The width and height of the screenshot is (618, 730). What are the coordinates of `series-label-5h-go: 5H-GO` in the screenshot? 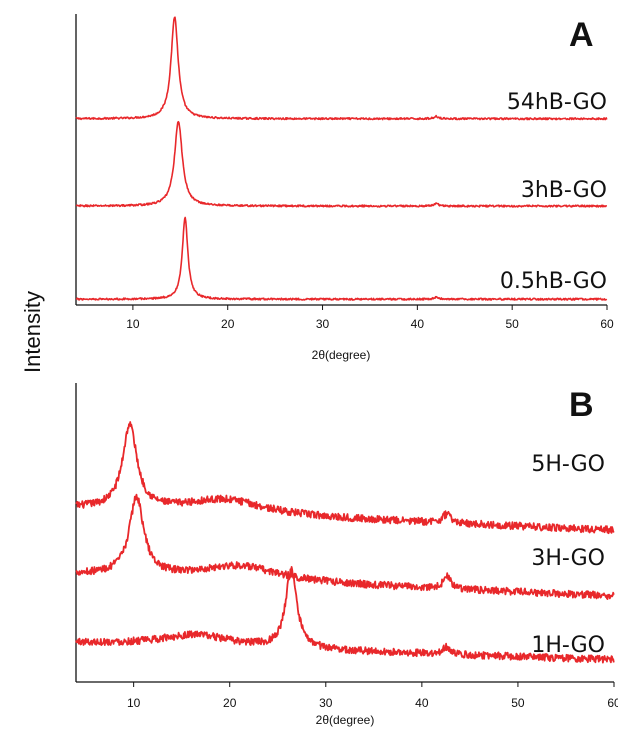 It's located at (568, 464).